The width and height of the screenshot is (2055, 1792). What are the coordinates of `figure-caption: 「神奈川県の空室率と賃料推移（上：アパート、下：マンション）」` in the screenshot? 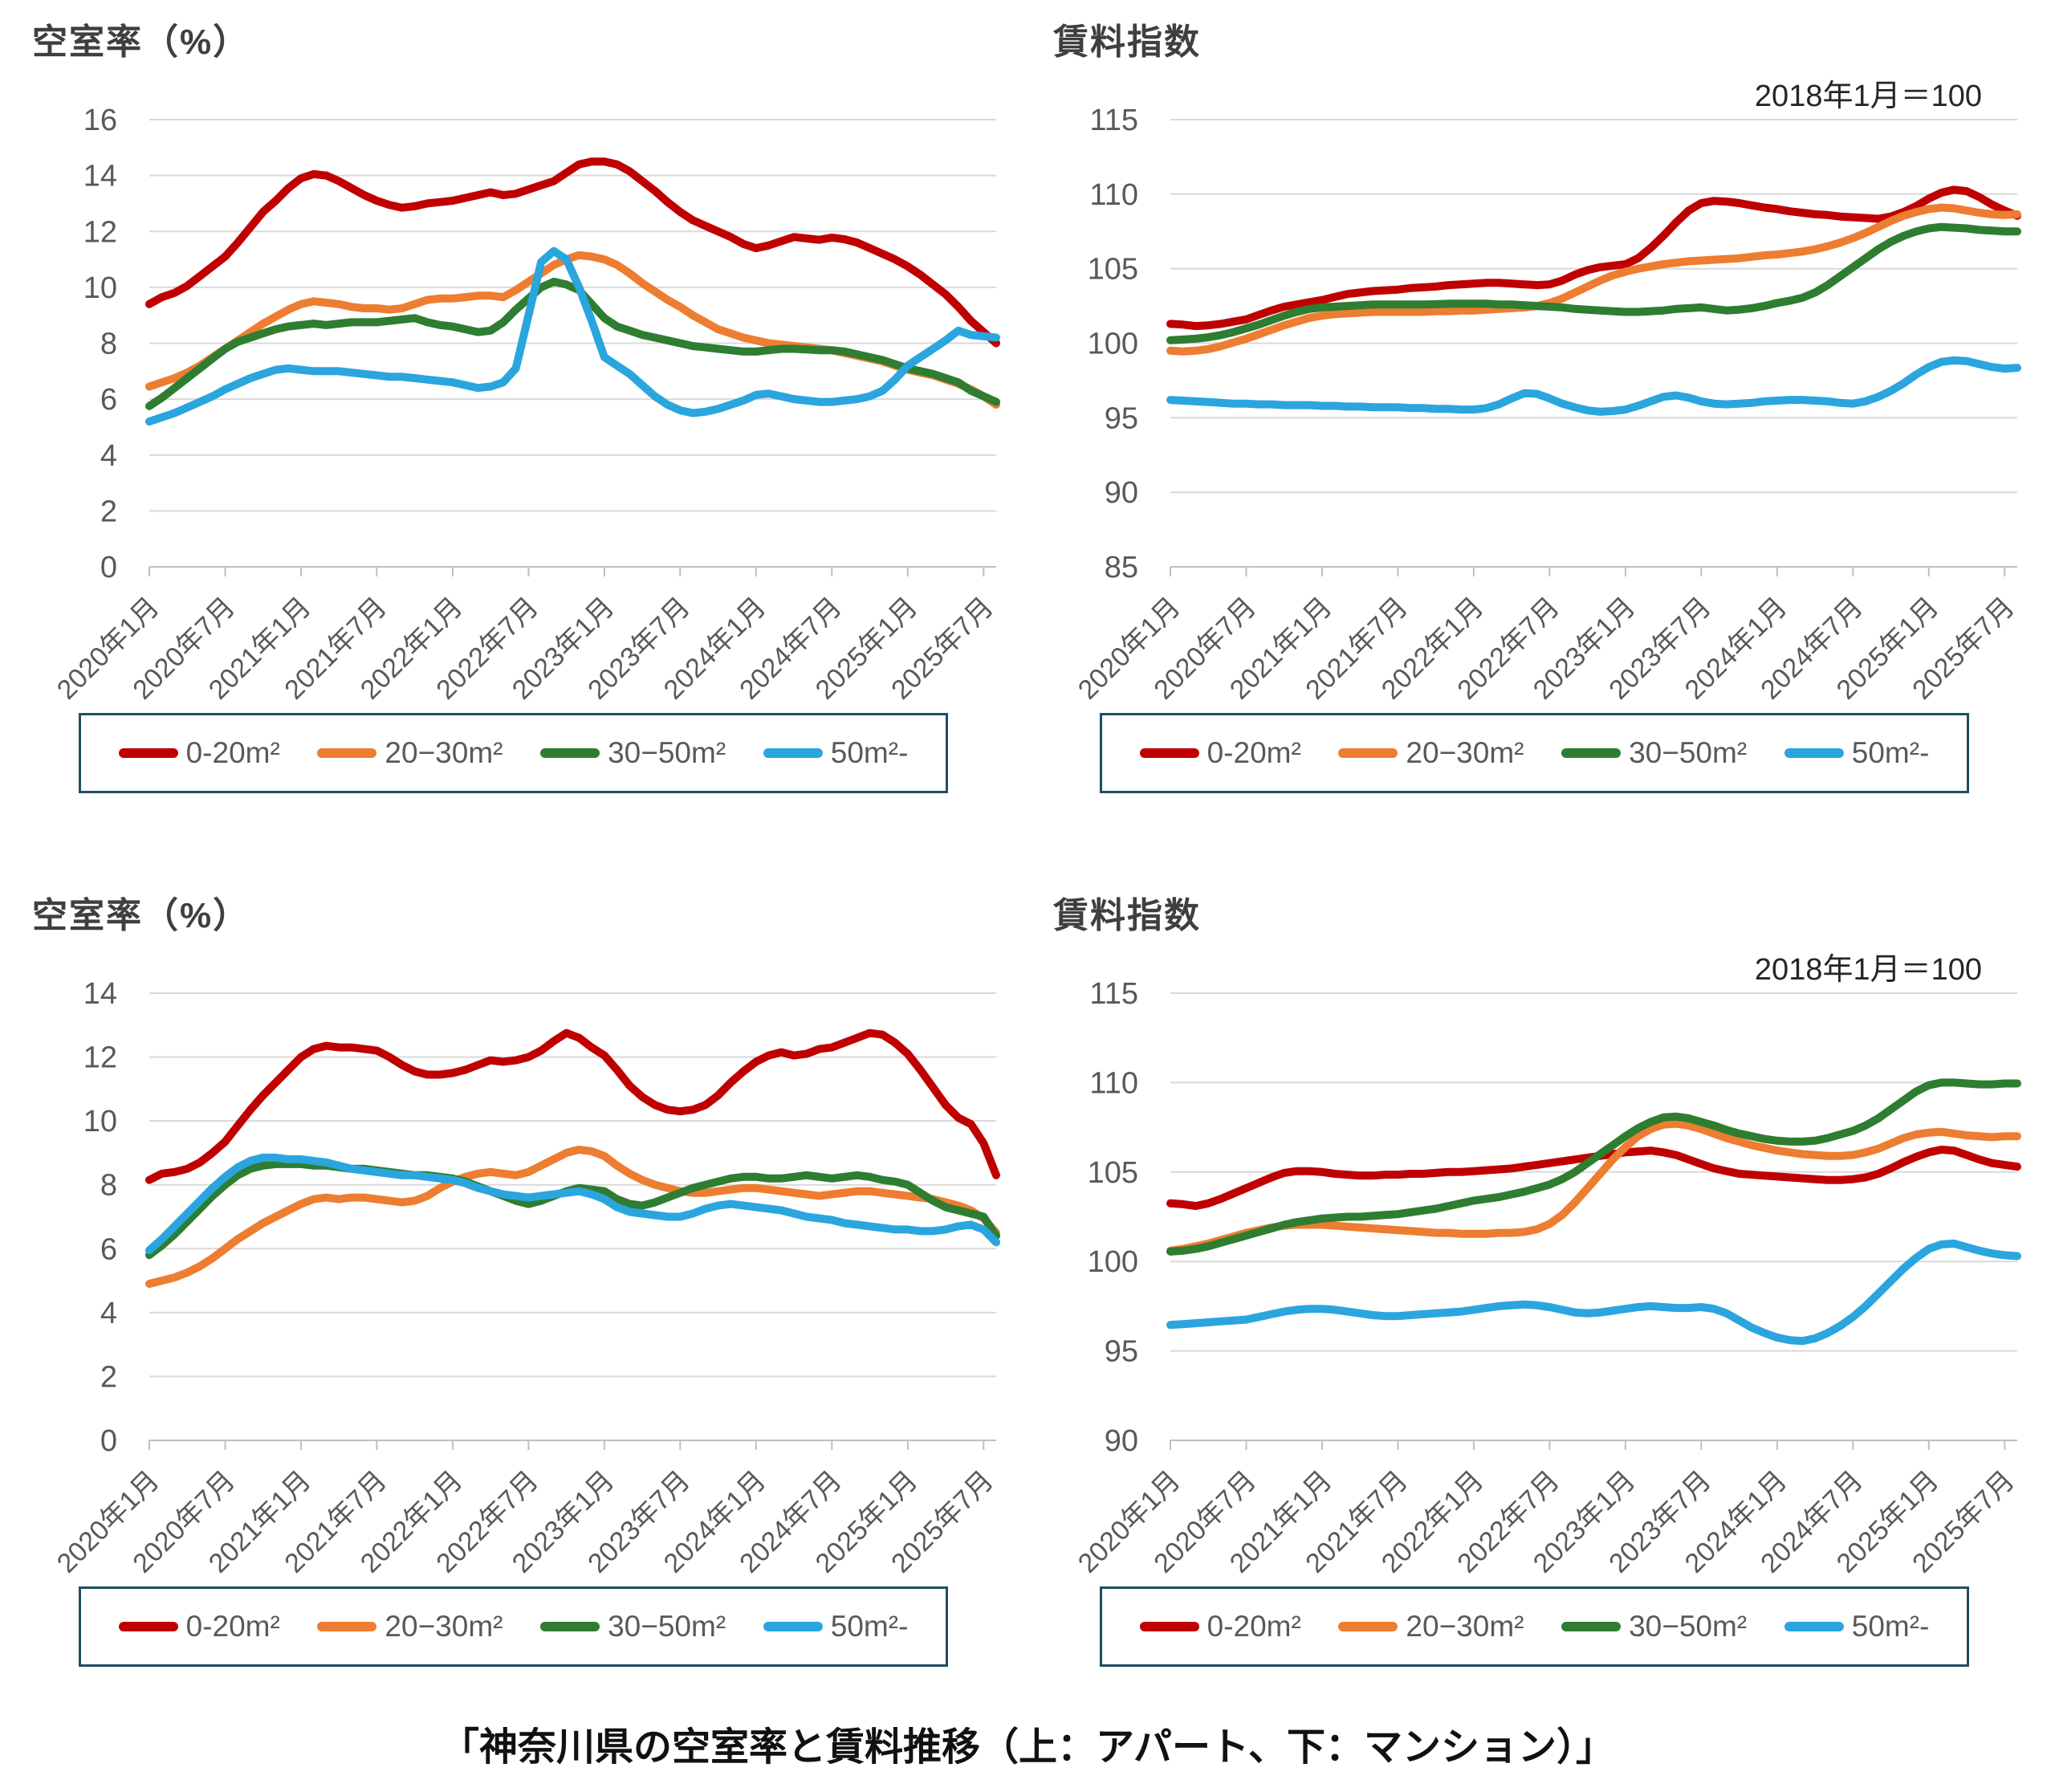 It's located at (1027, 1747).